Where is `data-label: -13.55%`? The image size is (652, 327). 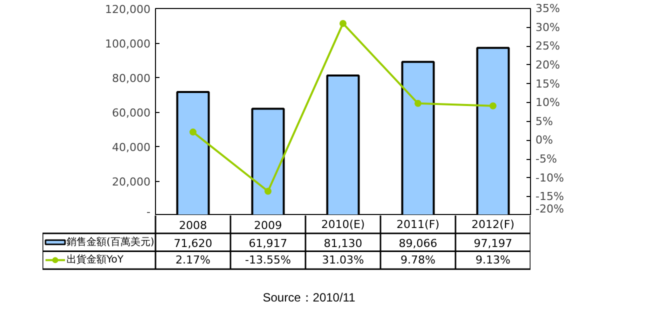 data-label: -13.55% is located at coordinates (268, 260).